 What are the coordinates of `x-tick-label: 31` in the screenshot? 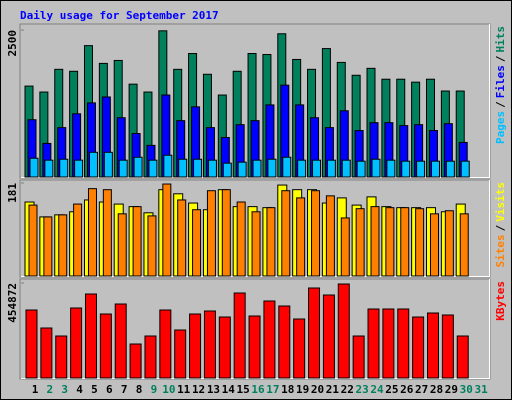 It's located at (481, 389).